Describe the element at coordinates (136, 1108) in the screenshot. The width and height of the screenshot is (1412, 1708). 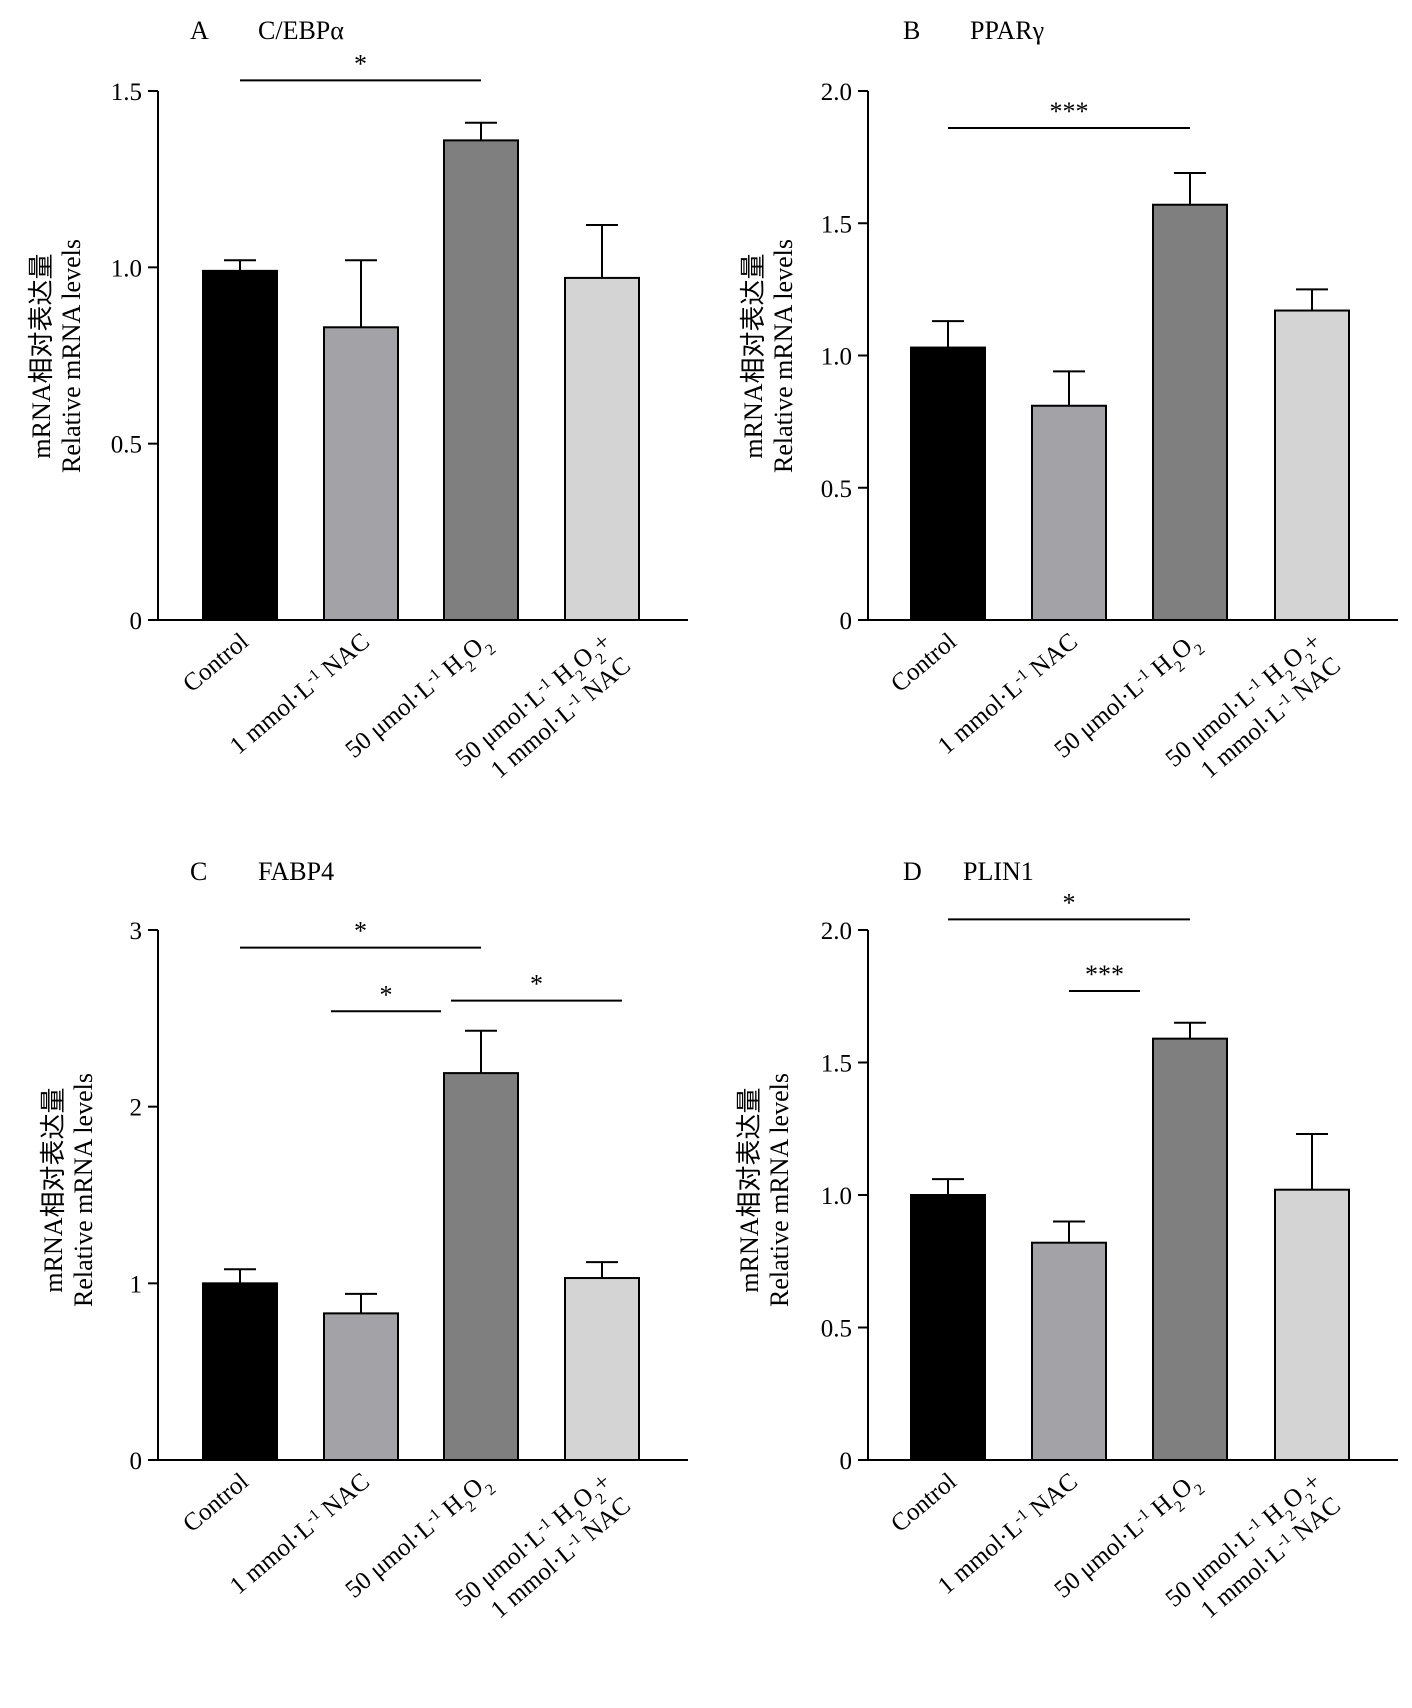
I see `y-tick-label: 2` at that location.